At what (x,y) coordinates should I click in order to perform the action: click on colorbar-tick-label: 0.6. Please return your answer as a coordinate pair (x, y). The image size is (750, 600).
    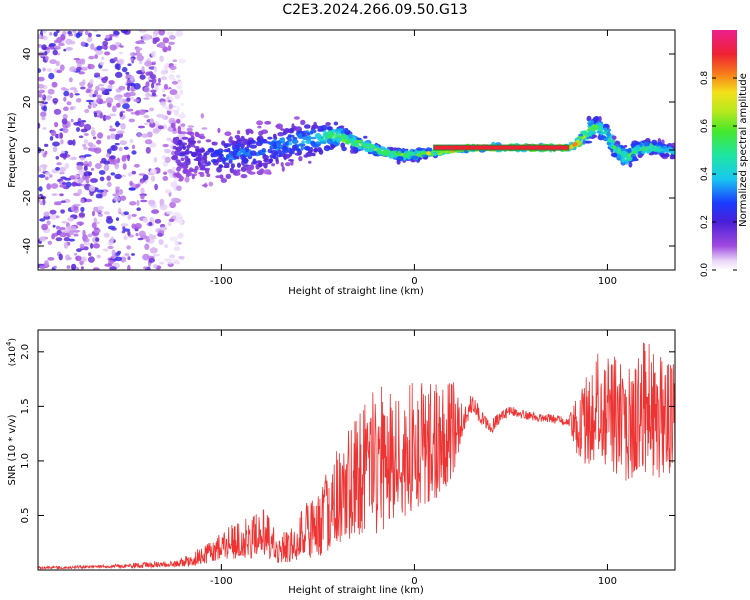
    Looking at the image, I should click on (705, 126).